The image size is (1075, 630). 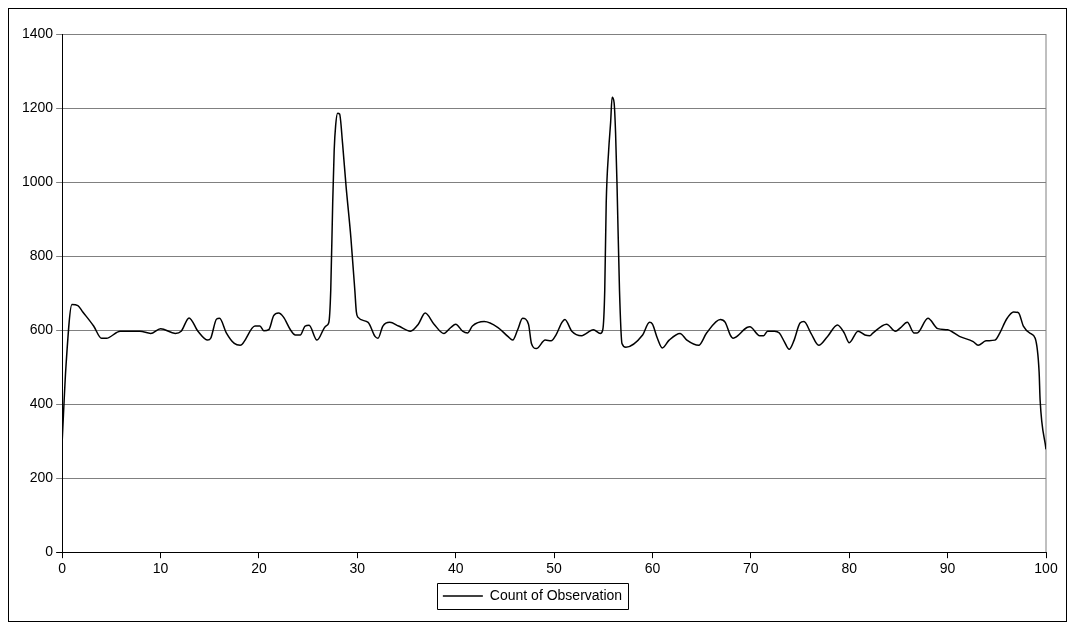 I want to click on x-tick-label: 40, so click(x=455, y=568).